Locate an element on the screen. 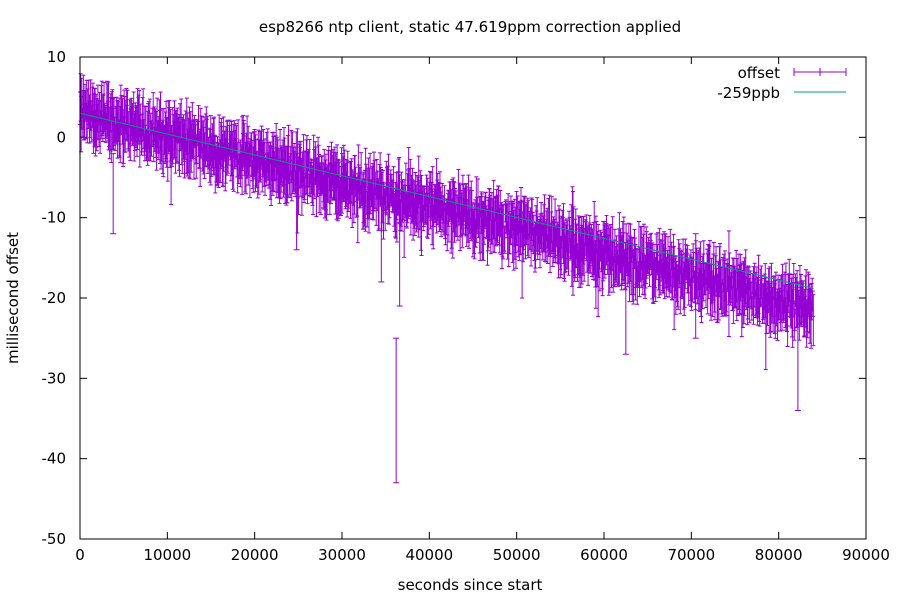  x-tick-label: 30000 is located at coordinates (342, 555).